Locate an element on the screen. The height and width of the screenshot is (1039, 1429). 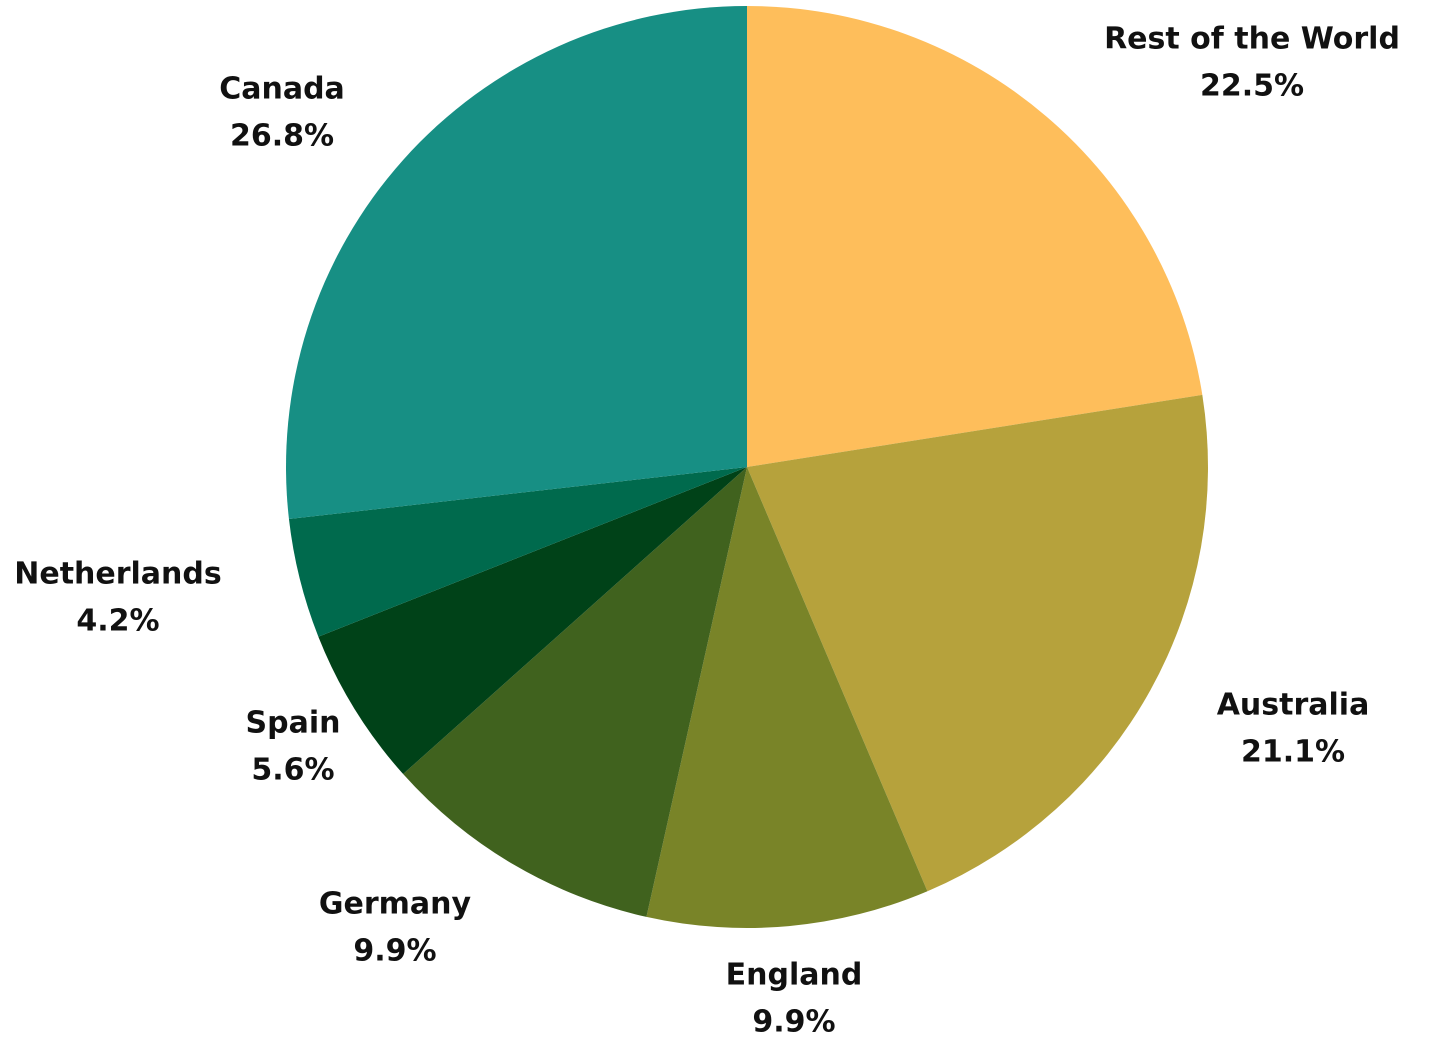
slice-label-netherlands: Netherlands is located at coordinates (118, 574).